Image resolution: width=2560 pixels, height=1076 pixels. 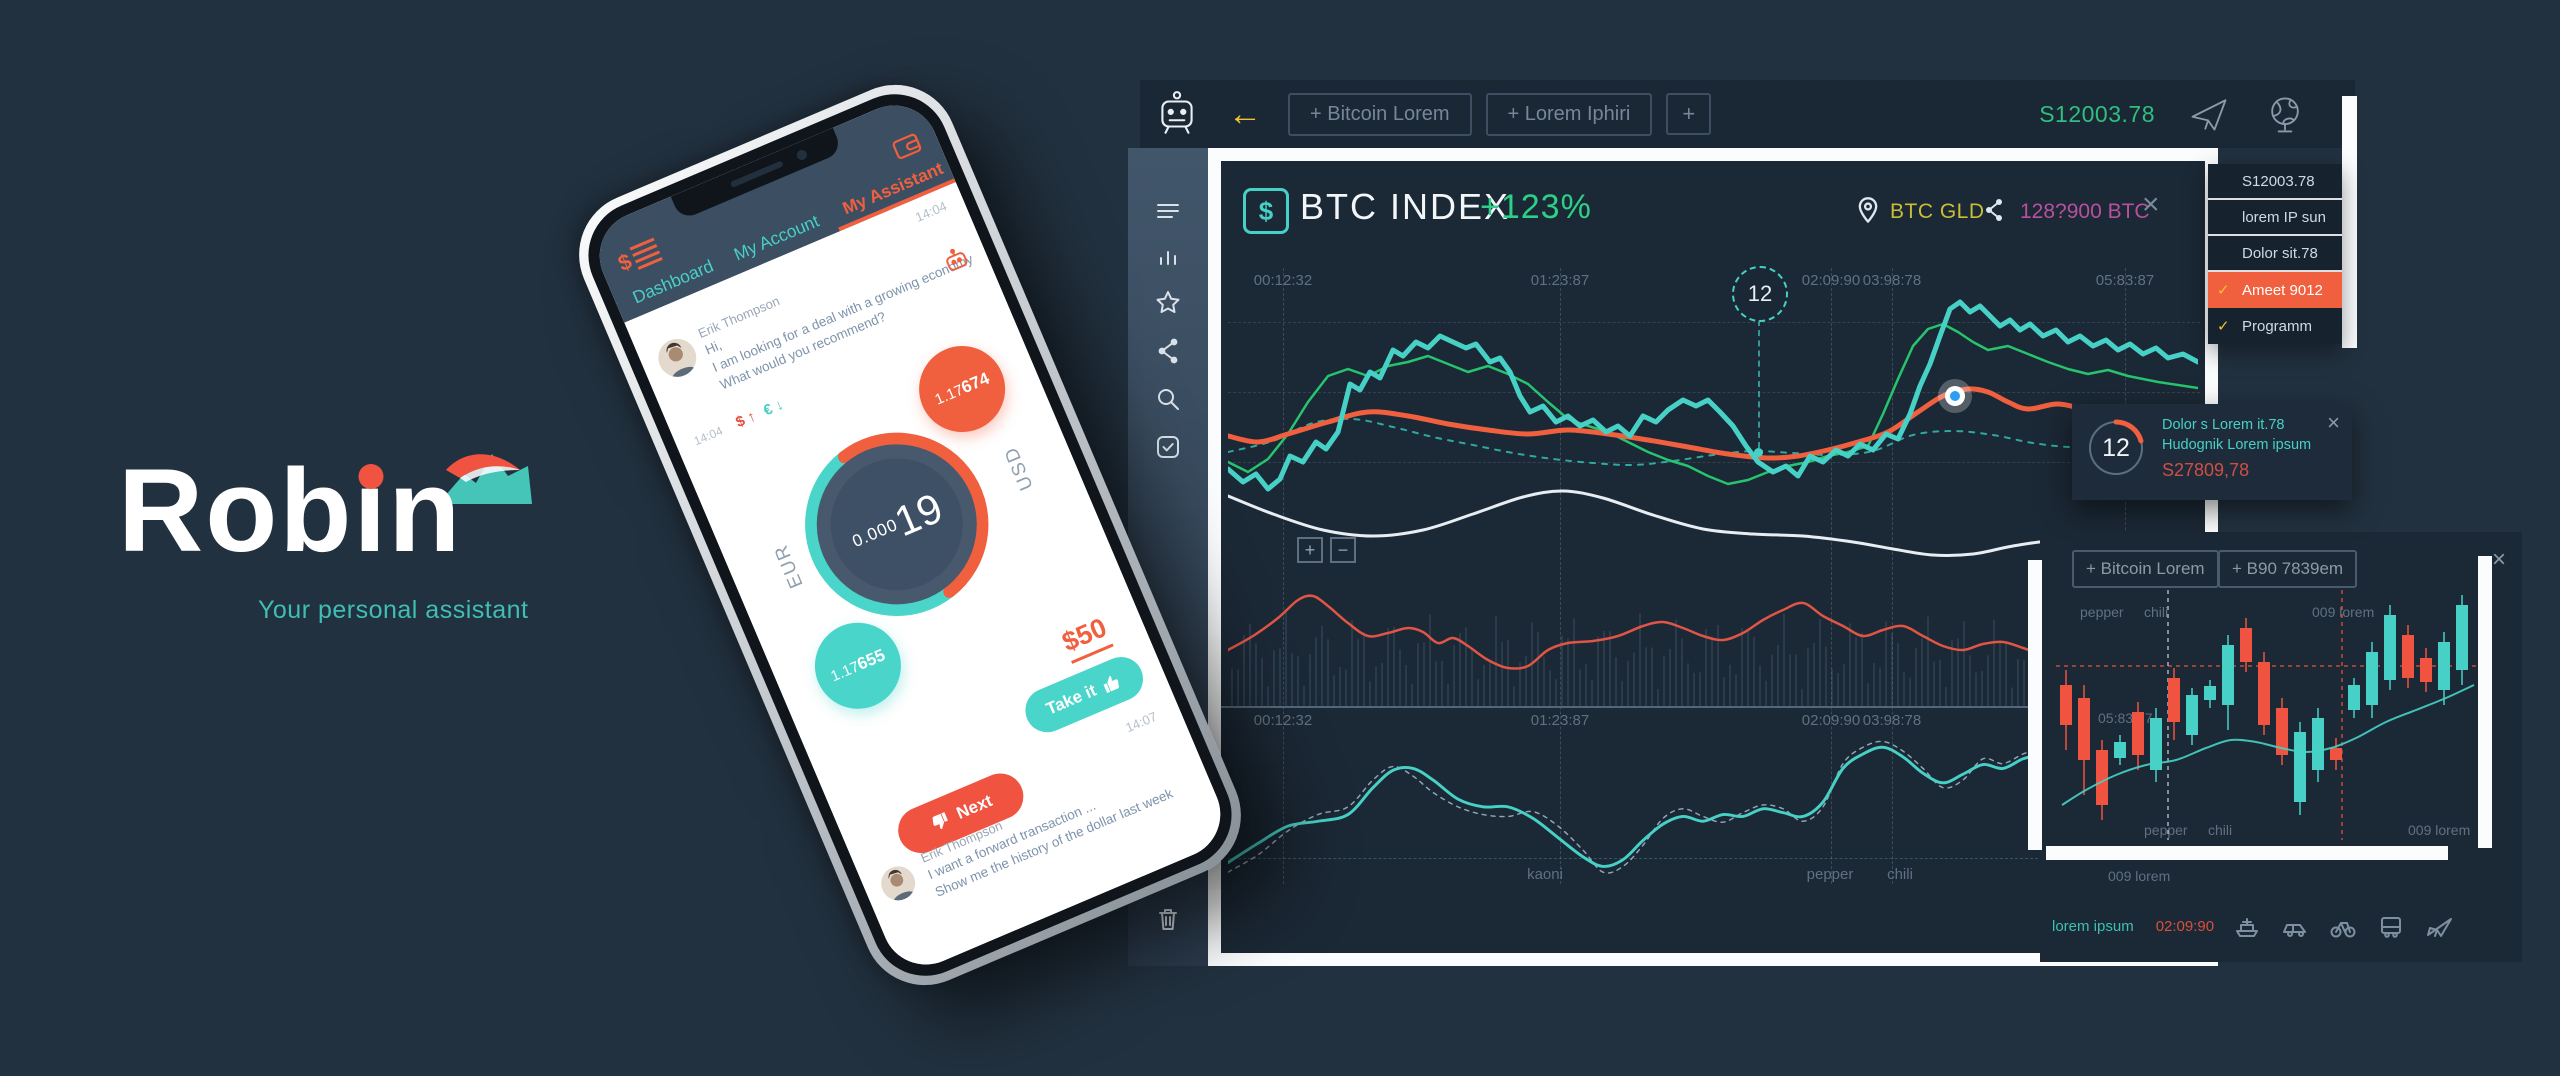 What do you see at coordinates (2085, 211) in the screenshot?
I see `volume-amount: 128?900 BTC` at bounding box center [2085, 211].